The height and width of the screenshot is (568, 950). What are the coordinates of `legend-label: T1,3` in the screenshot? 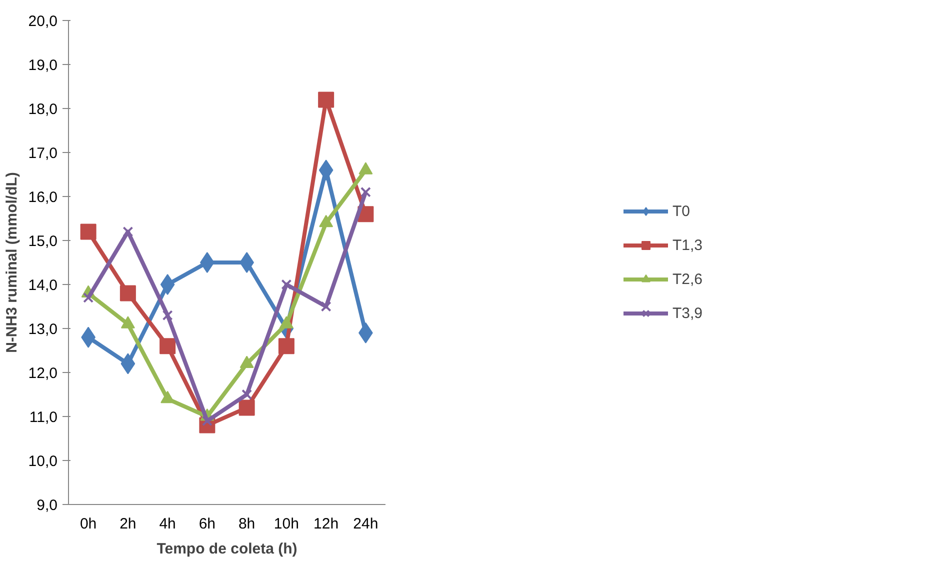 It's located at (687, 245).